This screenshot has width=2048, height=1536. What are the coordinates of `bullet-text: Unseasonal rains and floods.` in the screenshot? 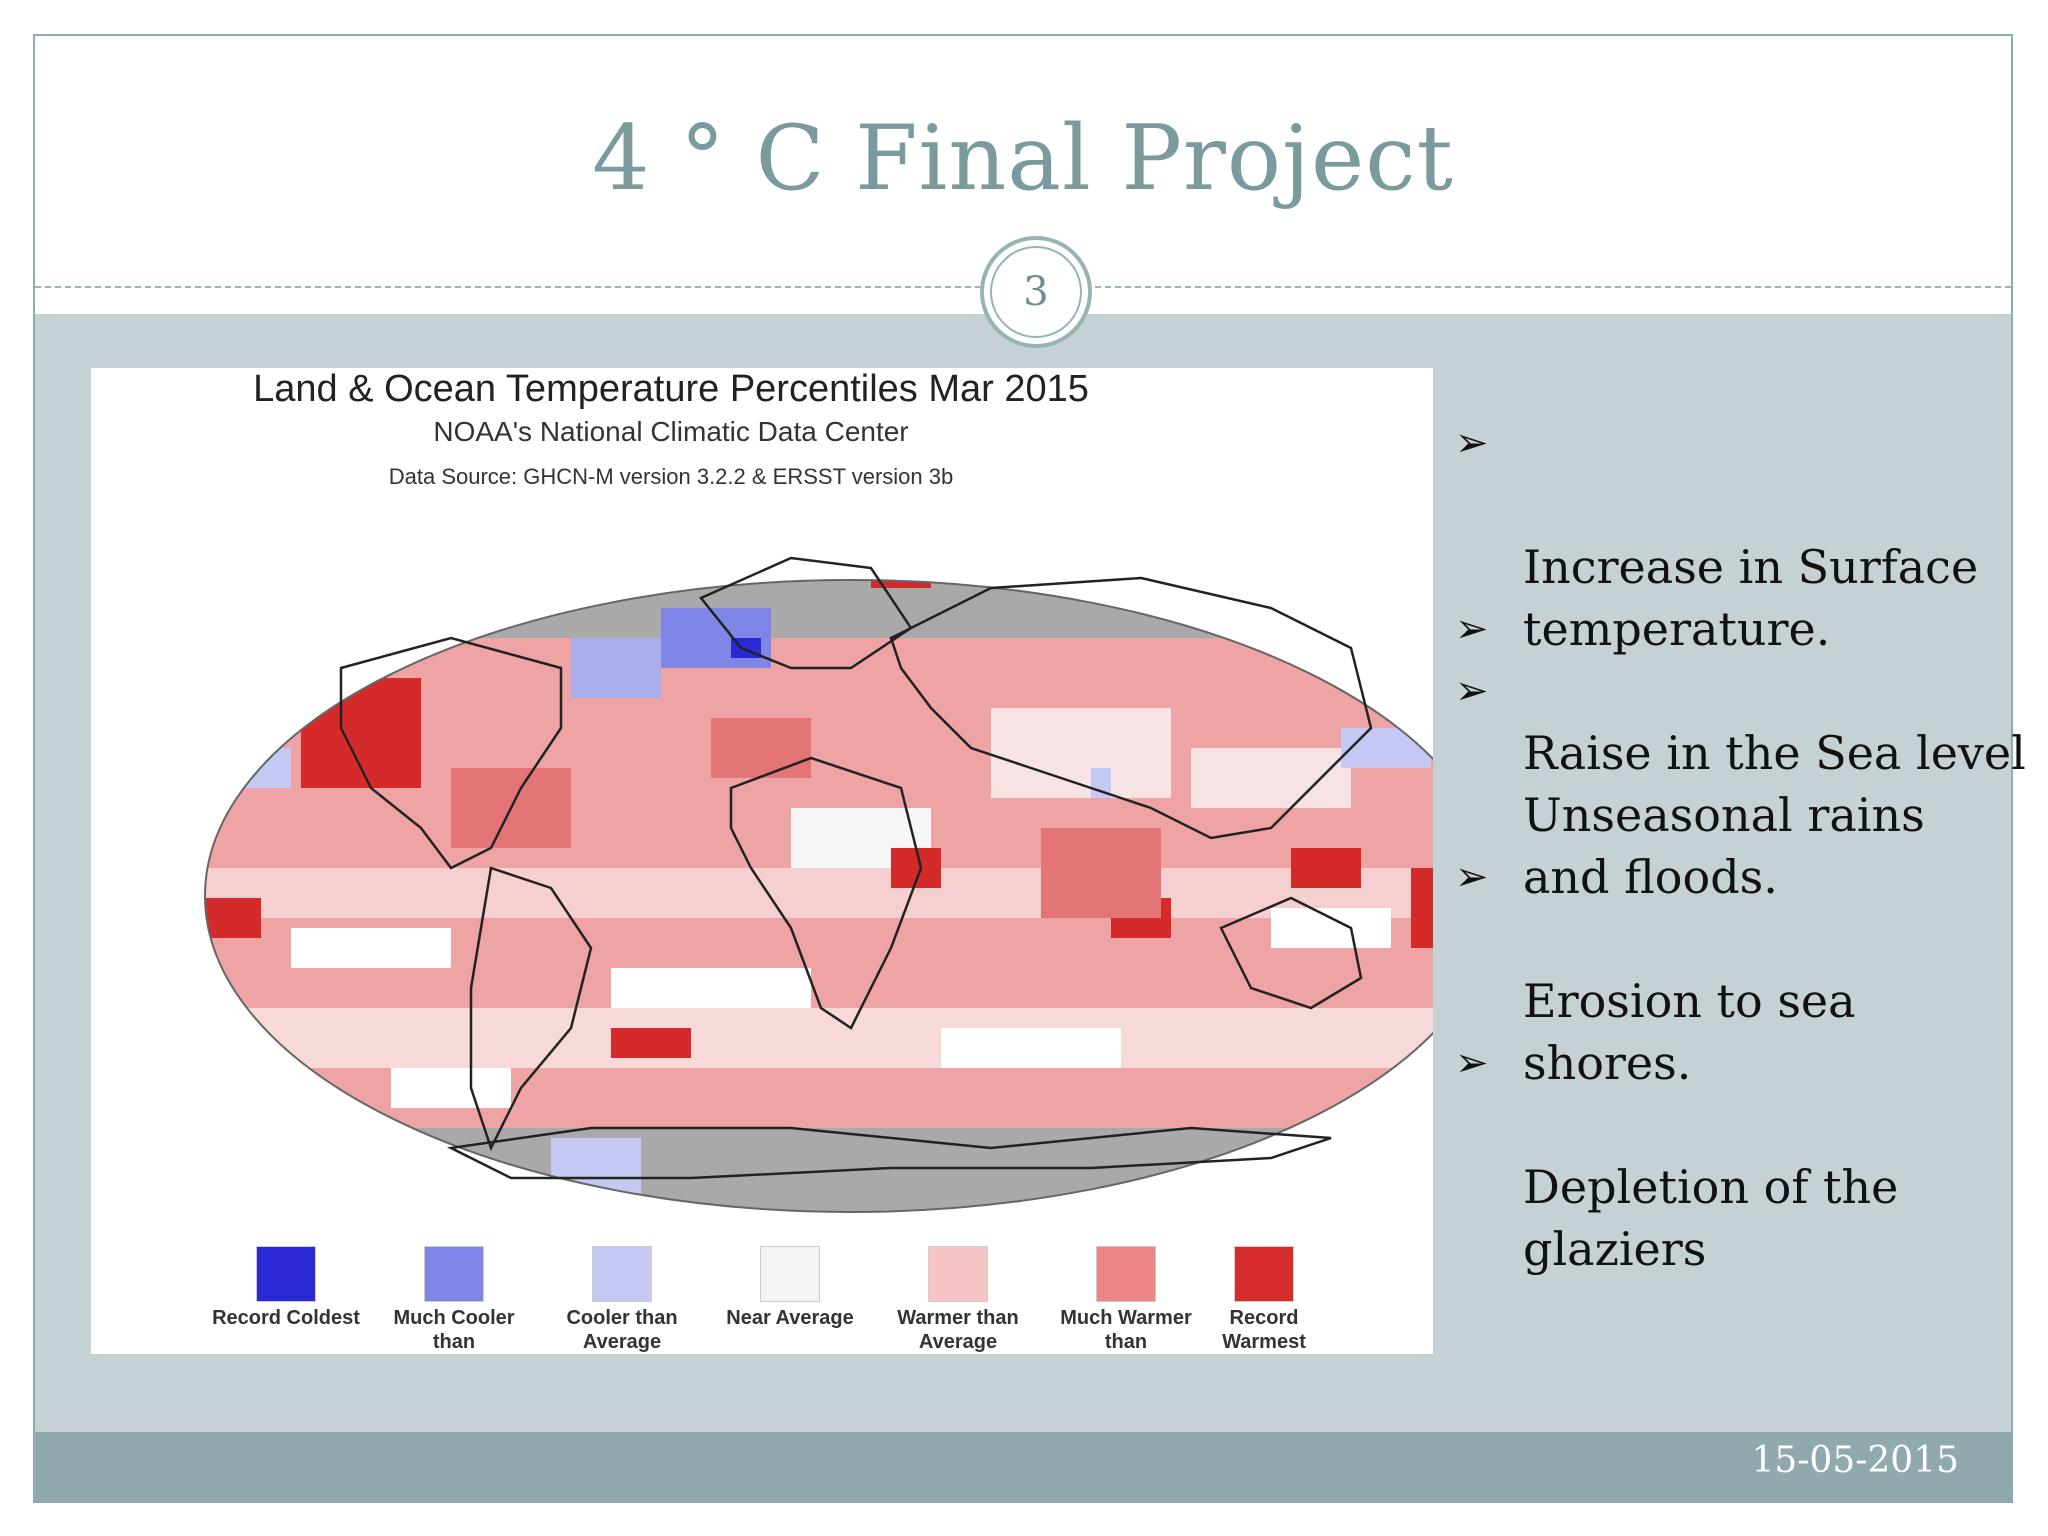 It's located at (1724, 846).